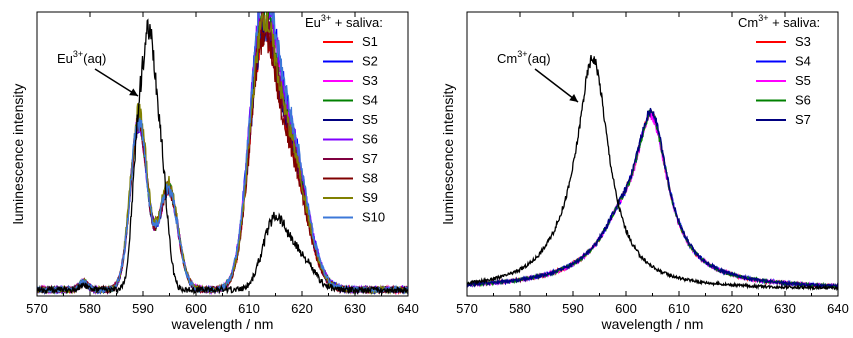 The width and height of the screenshot is (853, 338). What do you see at coordinates (370, 197) in the screenshot?
I see `legend-label-s9: S9` at bounding box center [370, 197].